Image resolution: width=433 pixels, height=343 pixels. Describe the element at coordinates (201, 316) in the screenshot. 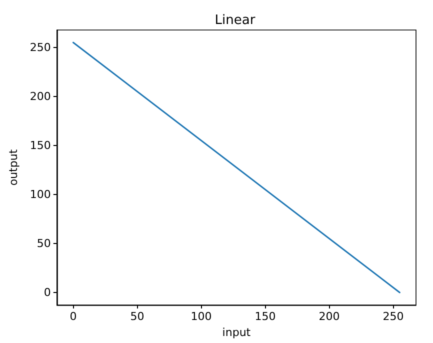

I see `x-tick-label: 100` at that location.